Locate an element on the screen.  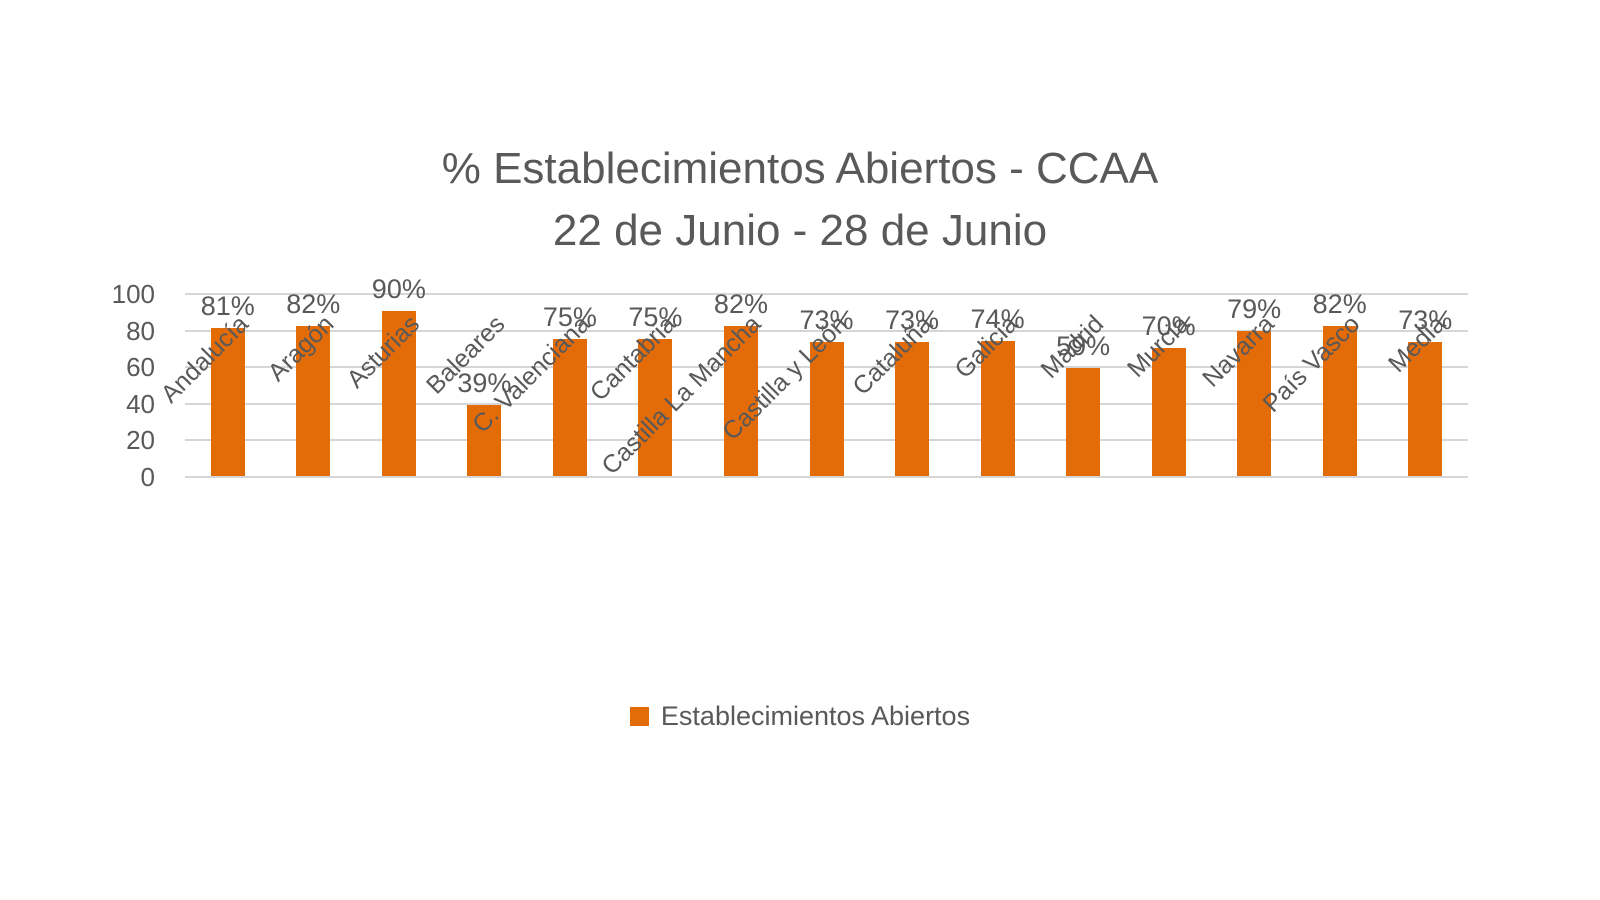
bar-value-label: 90% is located at coordinates (398, 289).